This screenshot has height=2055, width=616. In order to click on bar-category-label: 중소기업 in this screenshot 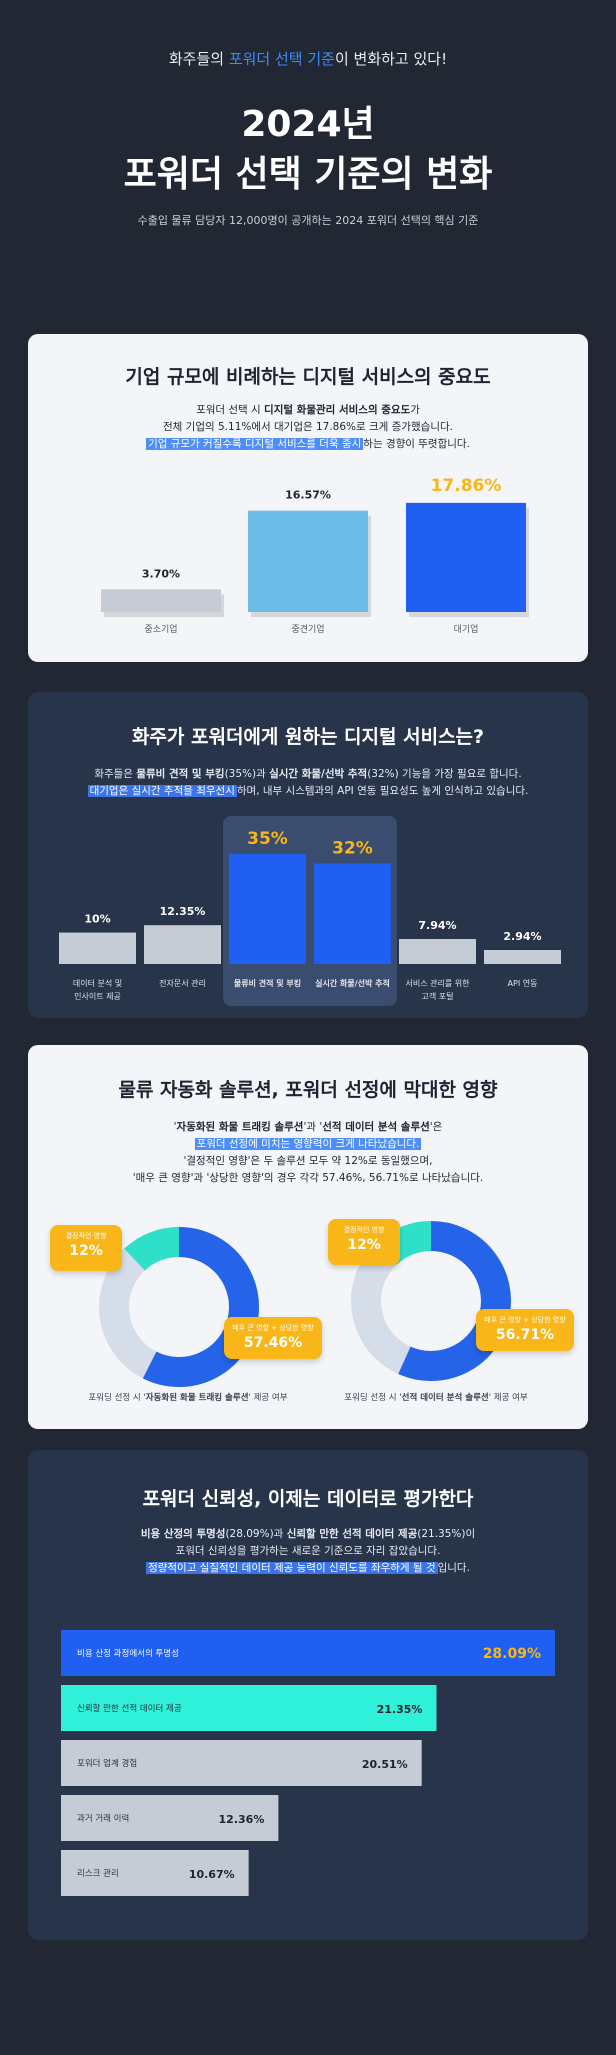, I will do `click(160, 629)`.